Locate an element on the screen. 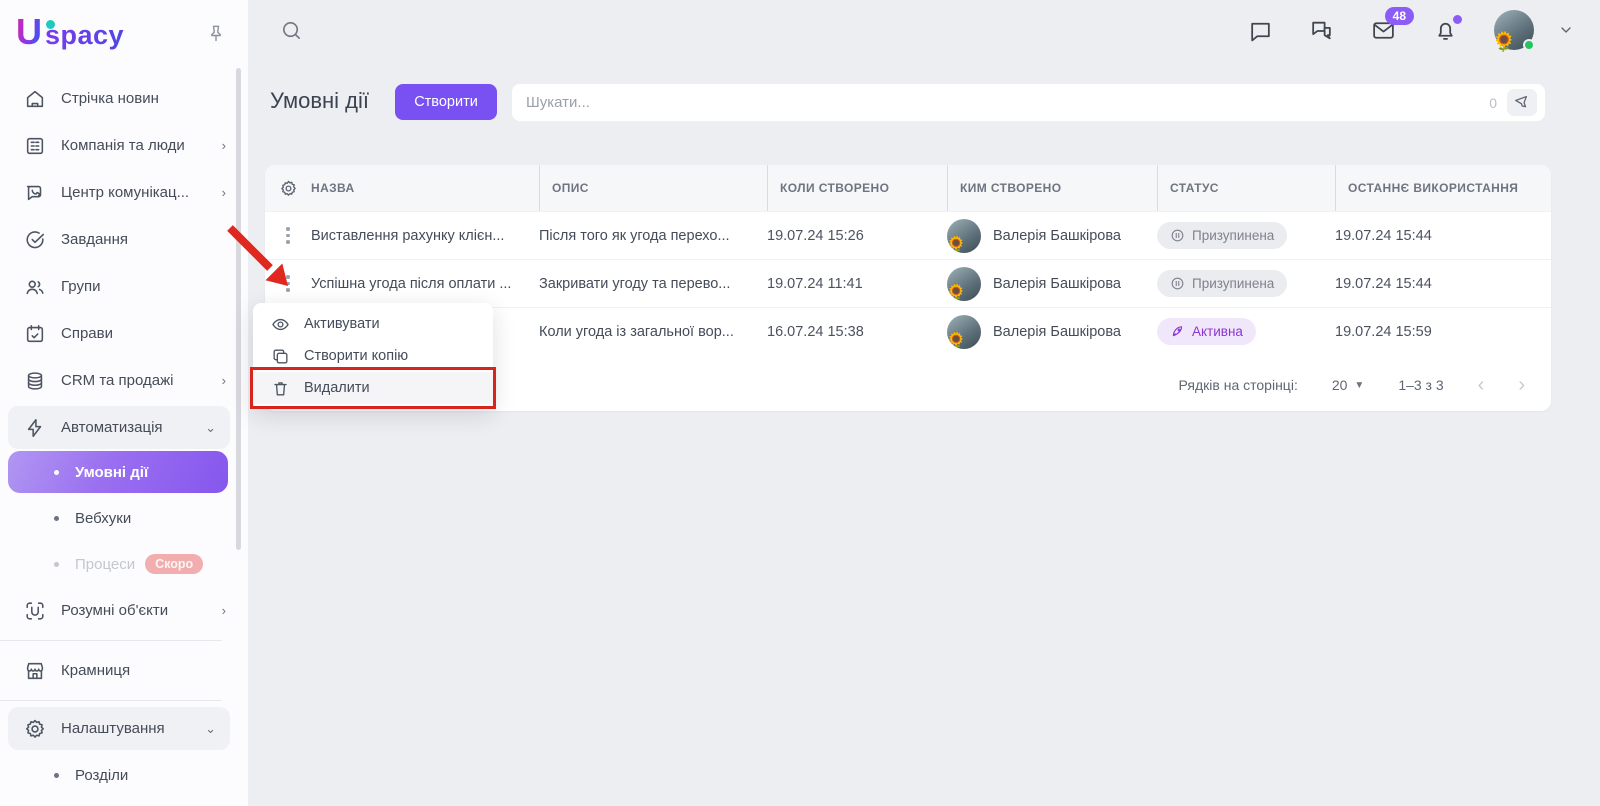 Image resolution: width=1600 pixels, height=806 pixels. cell-last-used: 19.07.24 15:59 is located at coordinates (1383, 331).